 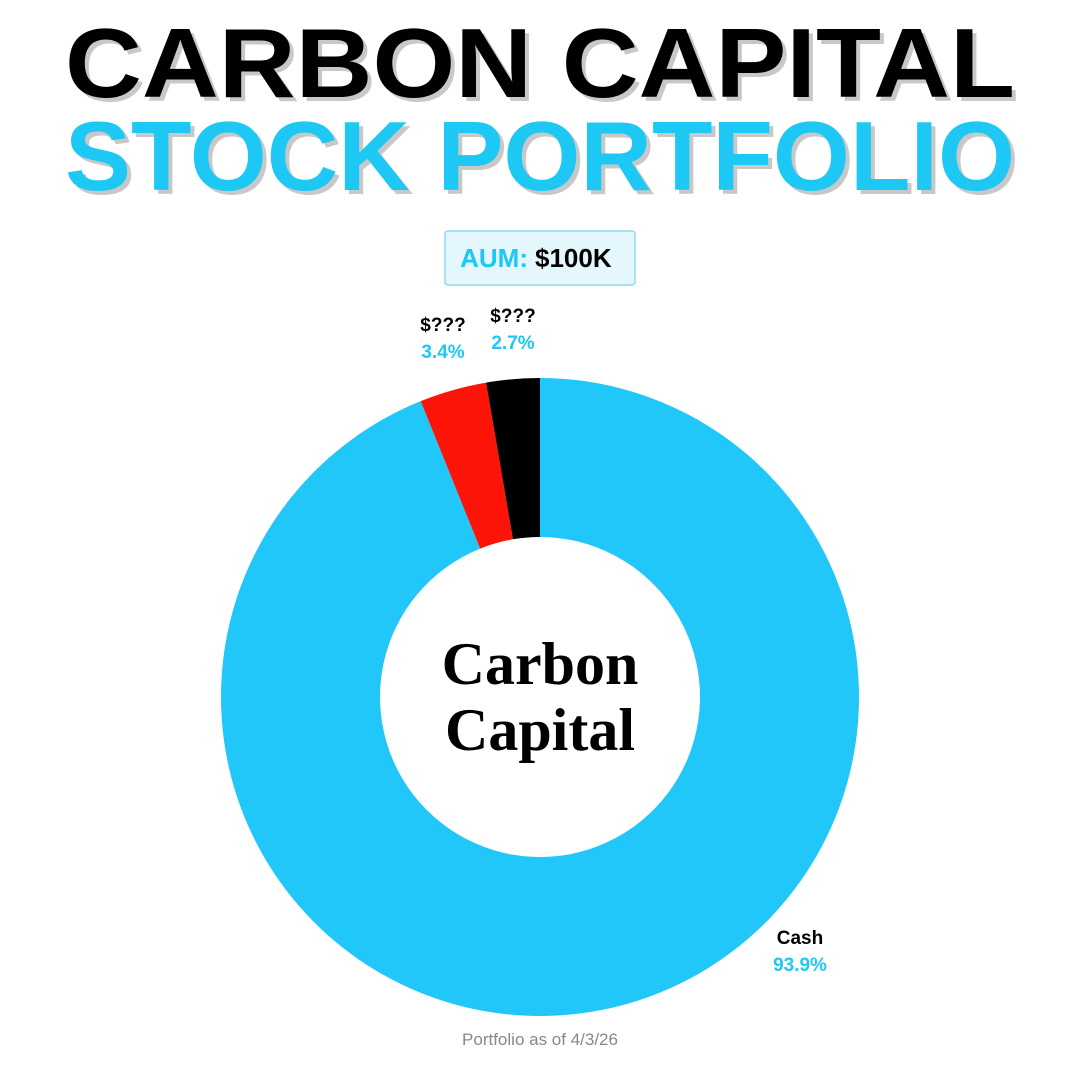 I want to click on slice-value-label: 2.7%, so click(x=512, y=343).